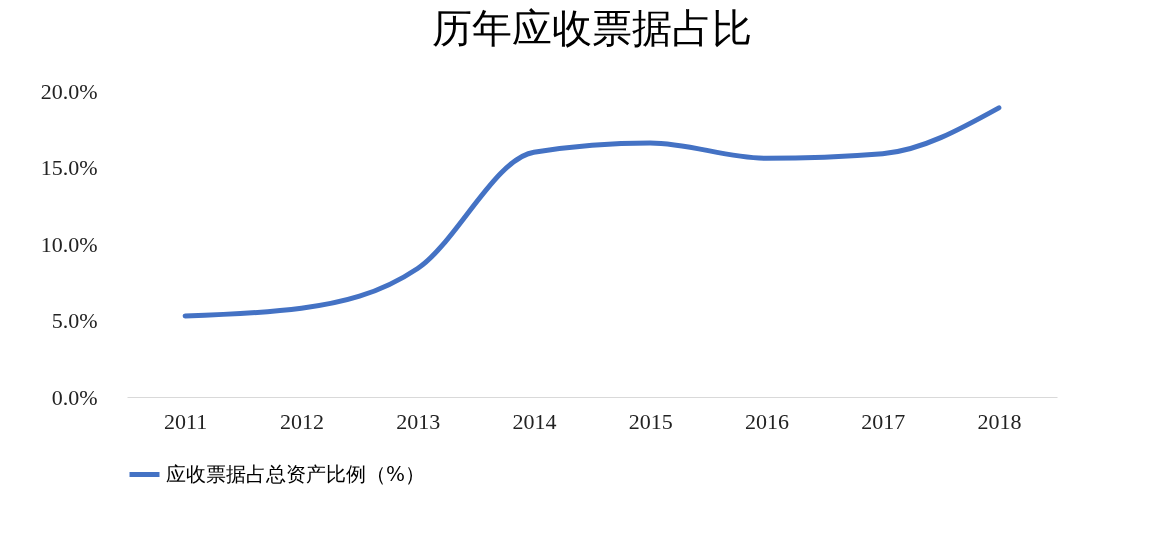  I want to click on y-tick-label: 15.0%, so click(69, 167).